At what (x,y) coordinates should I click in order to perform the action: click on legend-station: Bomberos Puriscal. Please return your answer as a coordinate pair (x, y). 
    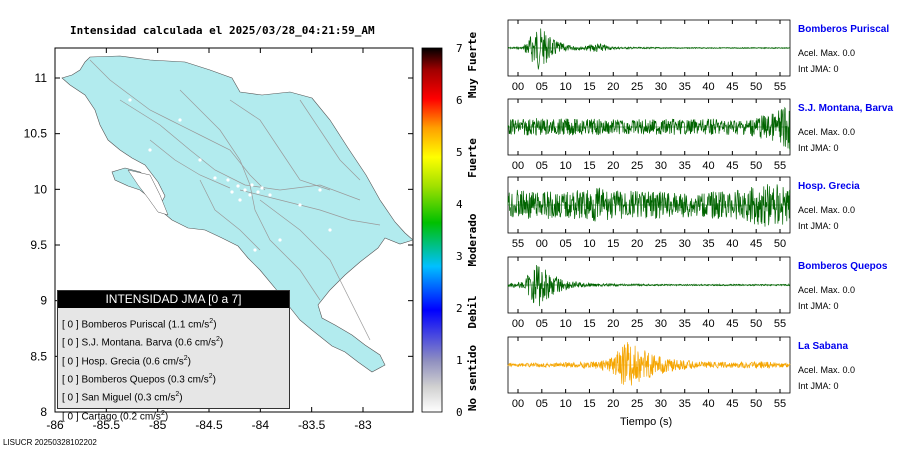
    Looking at the image, I should click on (125, 325).